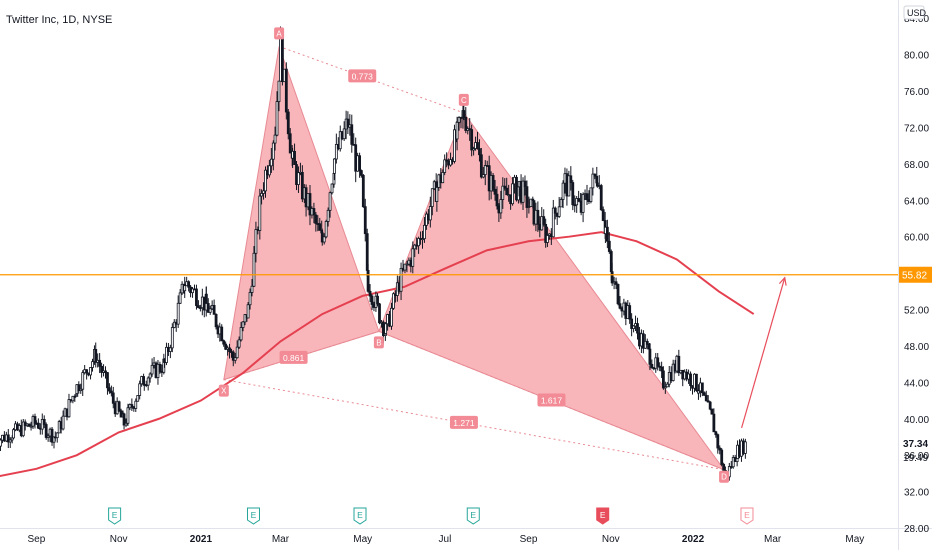 The height and width of the screenshot is (555, 932). Describe the element at coordinates (279, 33) in the screenshot. I see `pattern-point-a: A` at that location.